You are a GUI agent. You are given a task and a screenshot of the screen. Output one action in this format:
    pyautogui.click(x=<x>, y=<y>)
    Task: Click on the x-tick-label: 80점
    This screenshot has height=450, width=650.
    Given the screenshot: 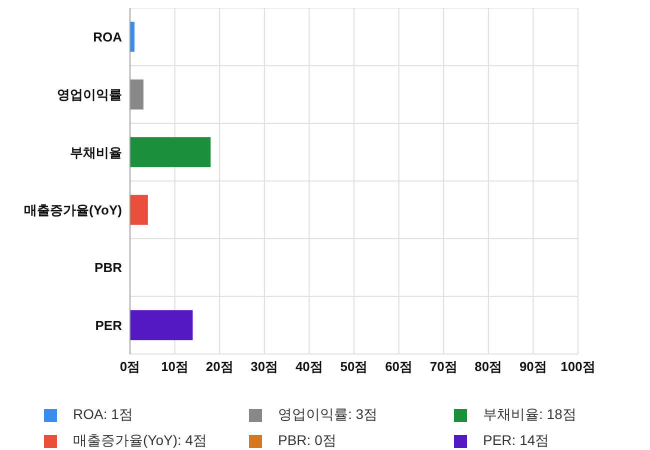 What is the action you would take?
    pyautogui.click(x=488, y=366)
    